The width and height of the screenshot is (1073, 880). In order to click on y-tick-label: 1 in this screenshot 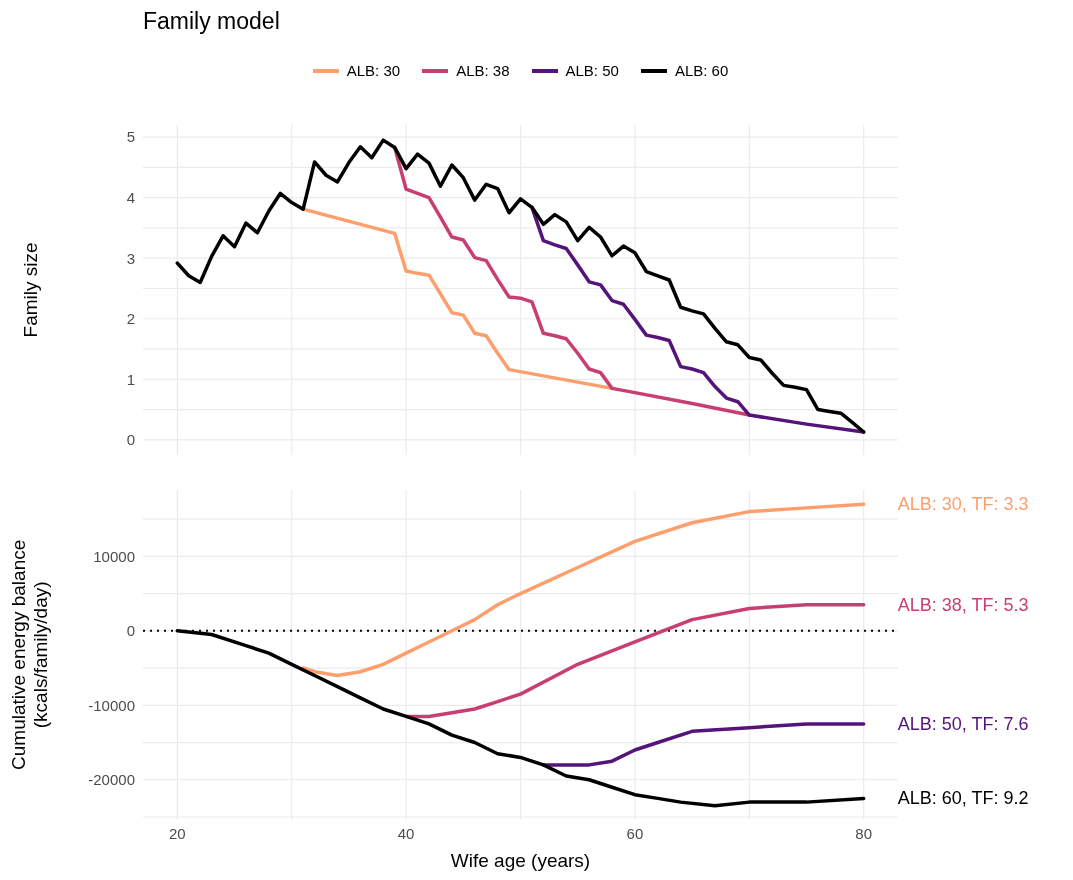, I will do `click(130, 379)`.